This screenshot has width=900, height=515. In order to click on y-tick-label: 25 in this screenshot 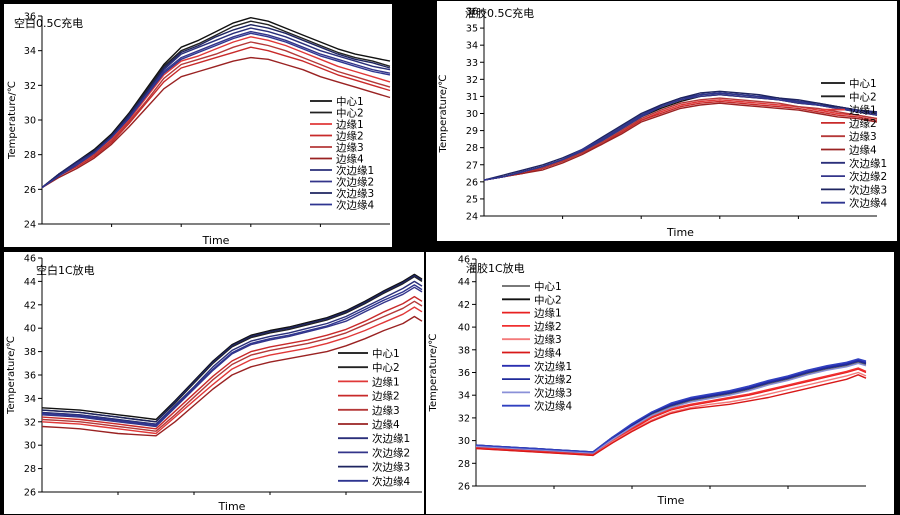, I will do `click(472, 199)`.